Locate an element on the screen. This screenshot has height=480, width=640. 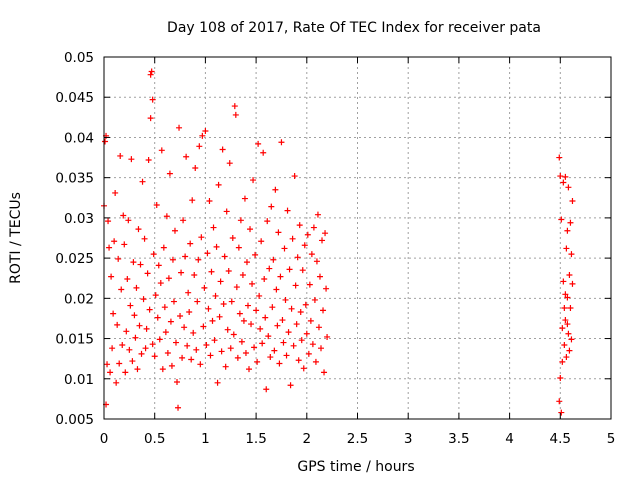
y-tick-label: 0.03 is located at coordinates (79, 219).